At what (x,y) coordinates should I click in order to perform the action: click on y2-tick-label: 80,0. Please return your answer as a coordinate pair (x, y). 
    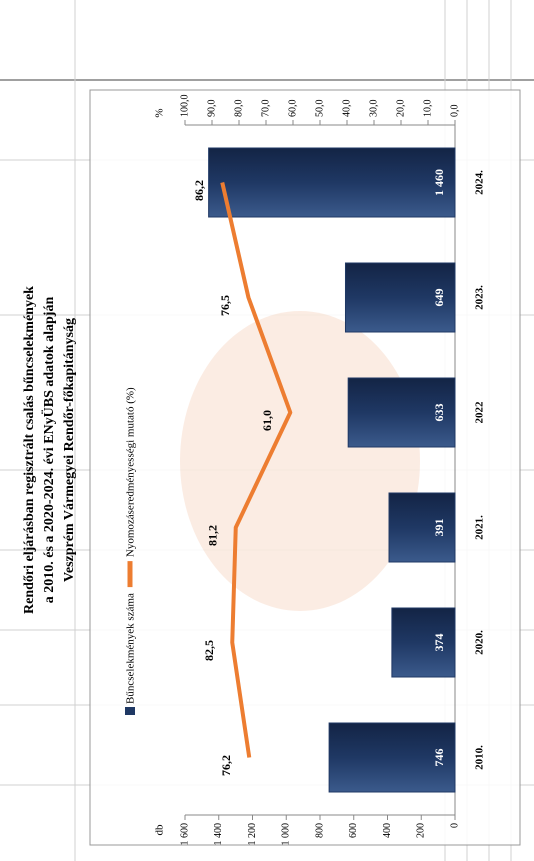
    Looking at the image, I should click on (238, 109).